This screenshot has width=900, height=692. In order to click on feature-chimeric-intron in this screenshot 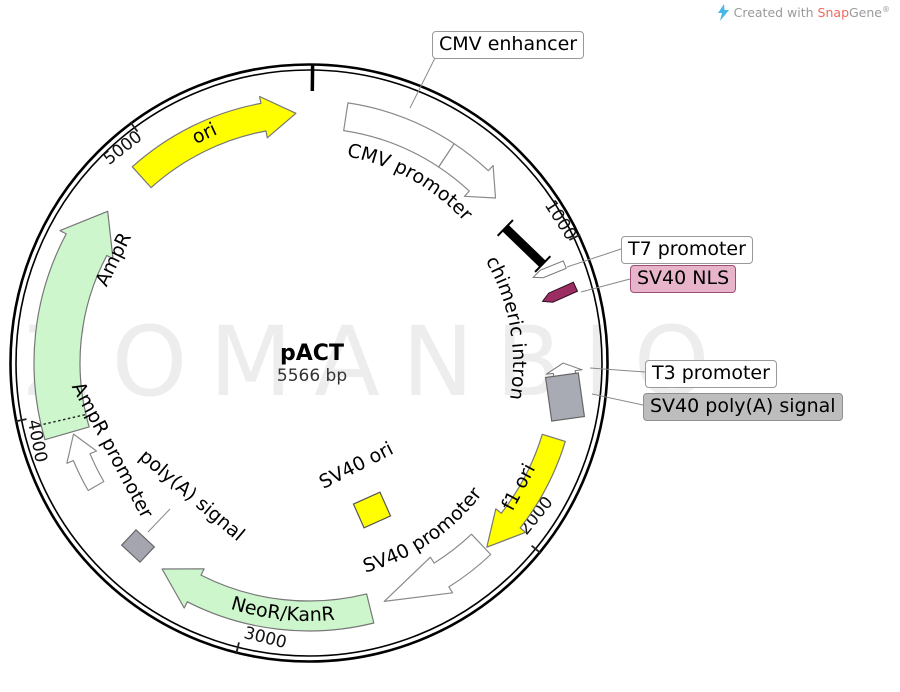, I will do `click(524, 246)`.